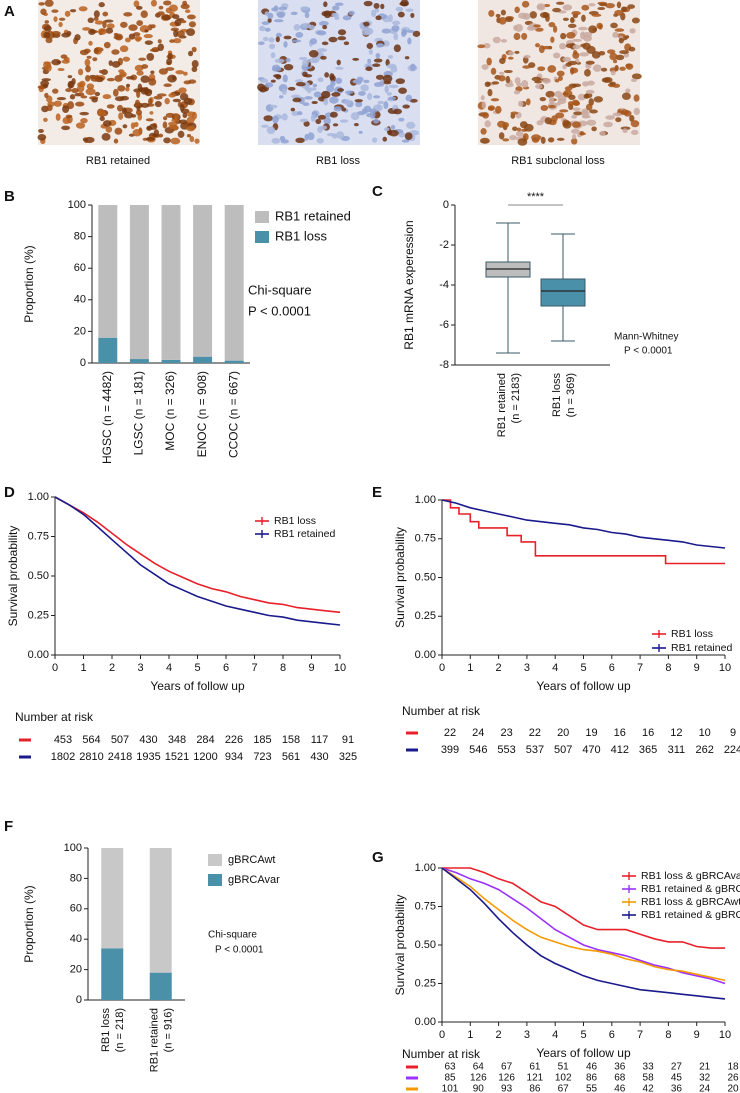  Describe the element at coordinates (535, 1067) in the screenshot. I see `risk-count: 61` at that location.